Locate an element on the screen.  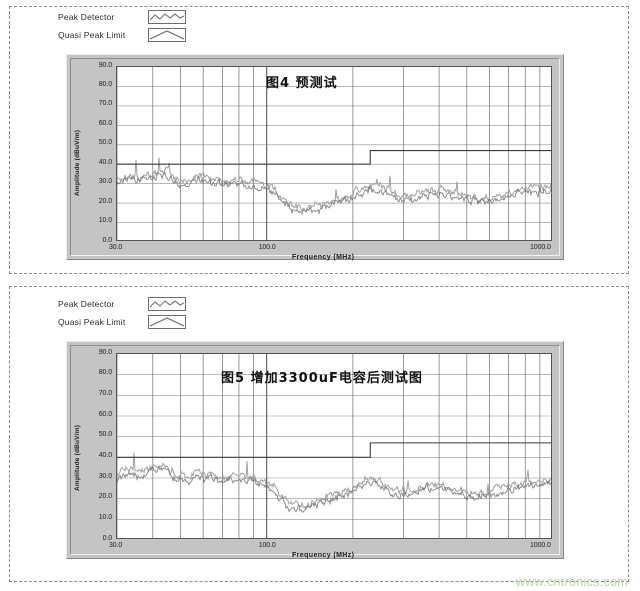
legend-1: Peak Detector Quasi Peak Limit is located at coordinates (128, 26).